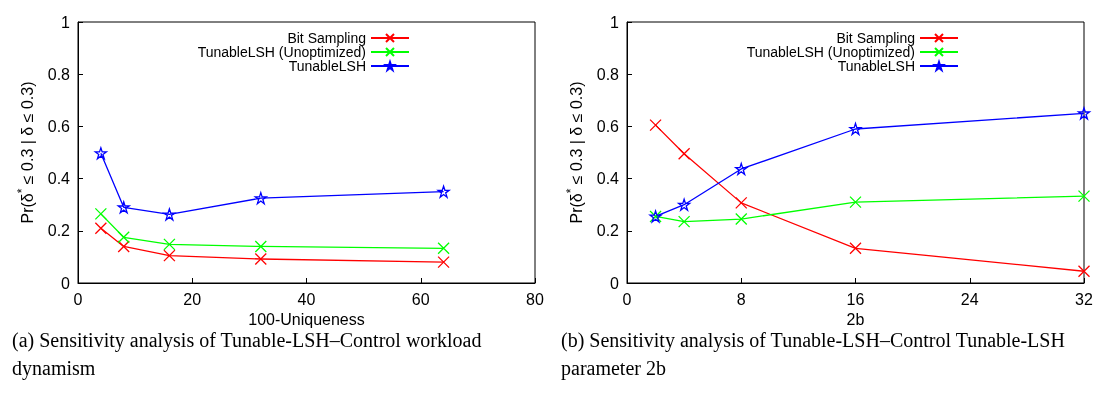 This screenshot has width=1114, height=414. Describe the element at coordinates (855, 320) in the screenshot. I see `x-axis-title: 2b` at that location.